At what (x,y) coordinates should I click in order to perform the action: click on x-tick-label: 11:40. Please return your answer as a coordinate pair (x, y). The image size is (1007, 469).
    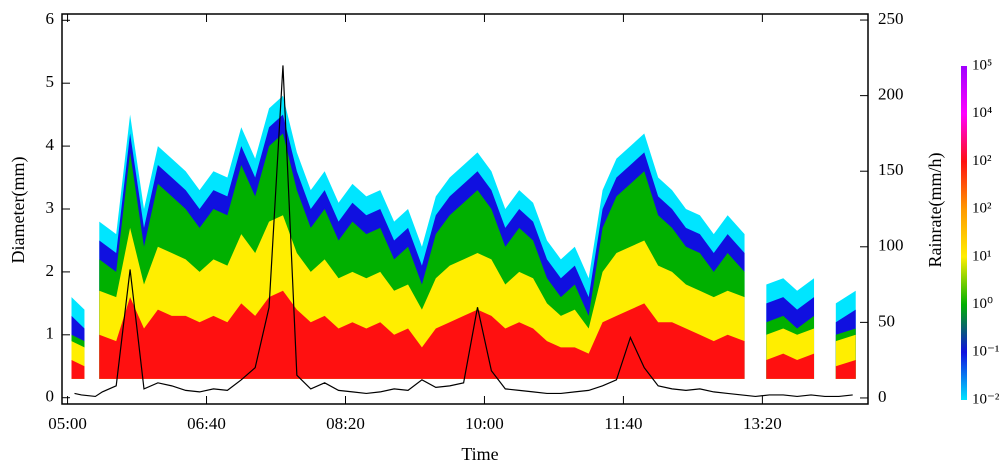
    Looking at the image, I should click on (623, 423).